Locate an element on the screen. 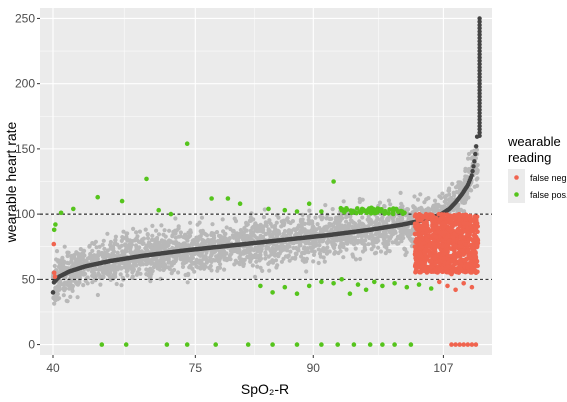 This screenshot has width=567, height=402. legend-title-line-2: reading is located at coordinates (529, 157).